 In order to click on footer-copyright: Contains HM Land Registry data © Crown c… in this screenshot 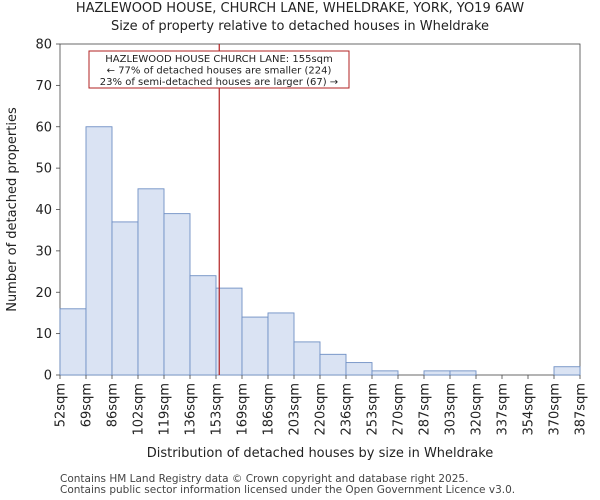, I will do `click(264, 479)`.